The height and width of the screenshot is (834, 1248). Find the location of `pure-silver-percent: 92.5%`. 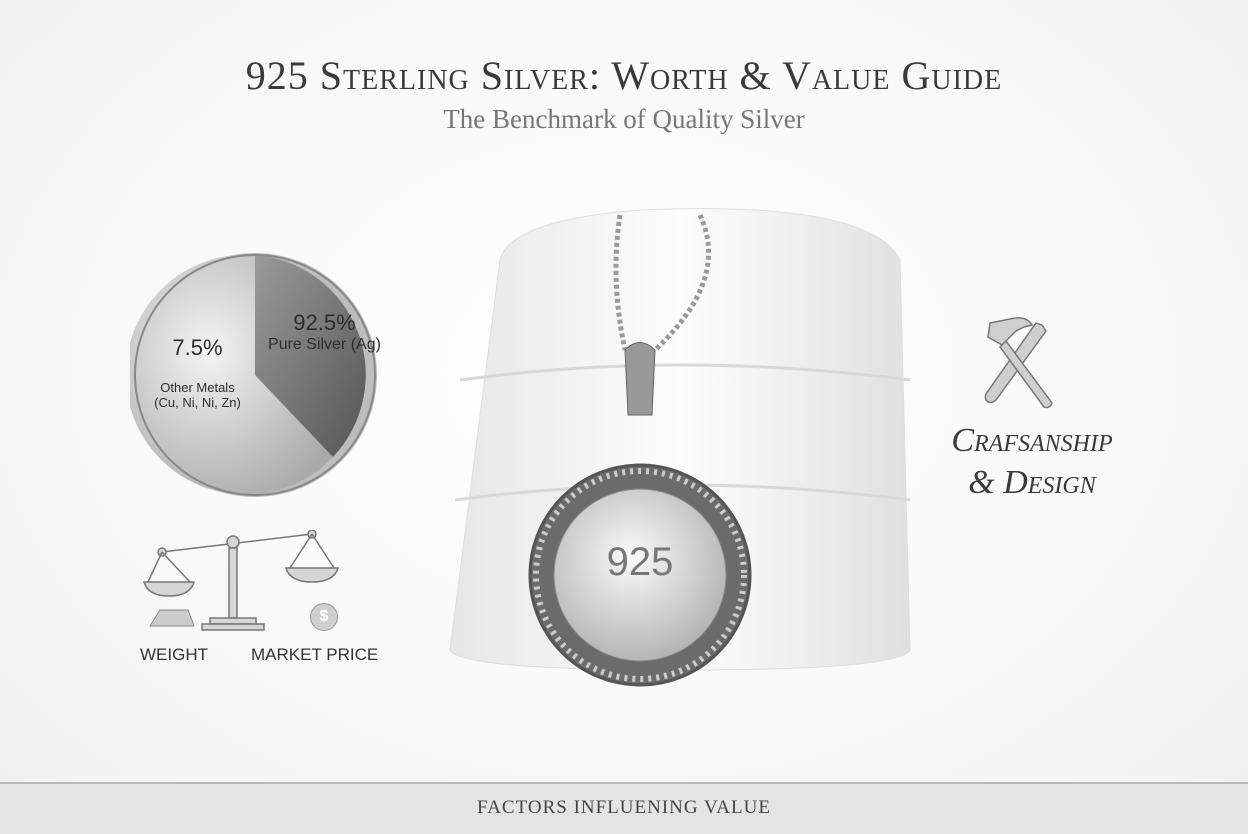

pure-silver-percent: 92.5% is located at coordinates (324, 322).